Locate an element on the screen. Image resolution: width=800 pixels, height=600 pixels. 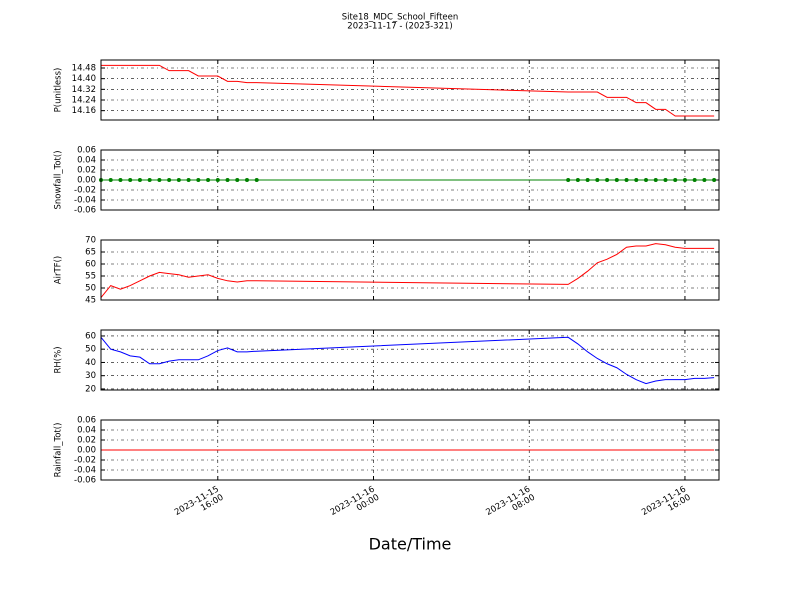
chart-title: Site18_MDC_School_Fifteen is located at coordinates (400, 18).